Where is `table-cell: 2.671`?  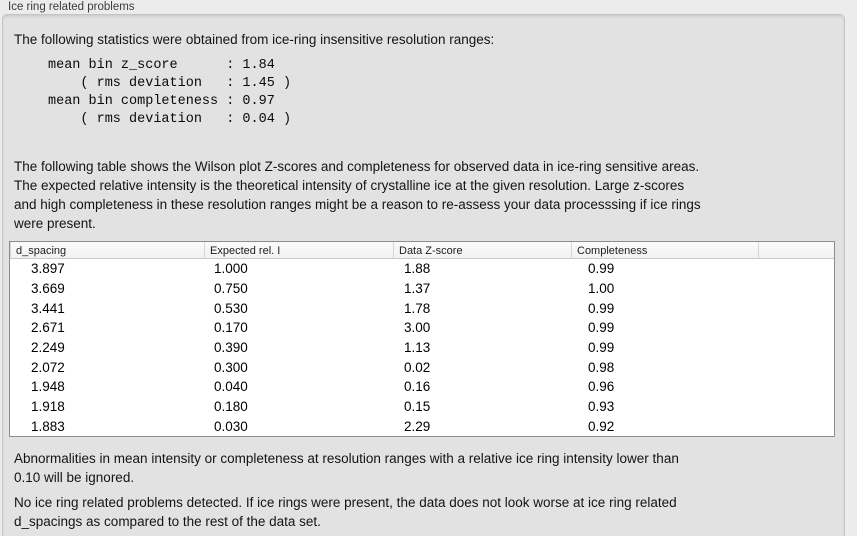
table-cell: 2.671 is located at coordinates (48, 328).